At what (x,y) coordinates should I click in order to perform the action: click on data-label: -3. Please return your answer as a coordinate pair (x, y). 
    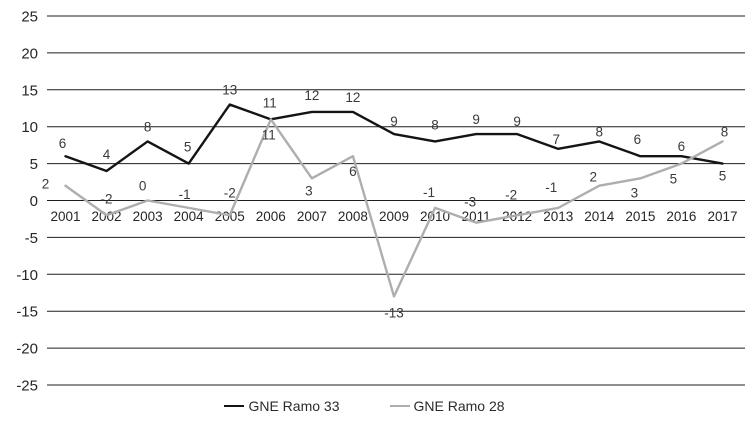
    Looking at the image, I should click on (470, 202).